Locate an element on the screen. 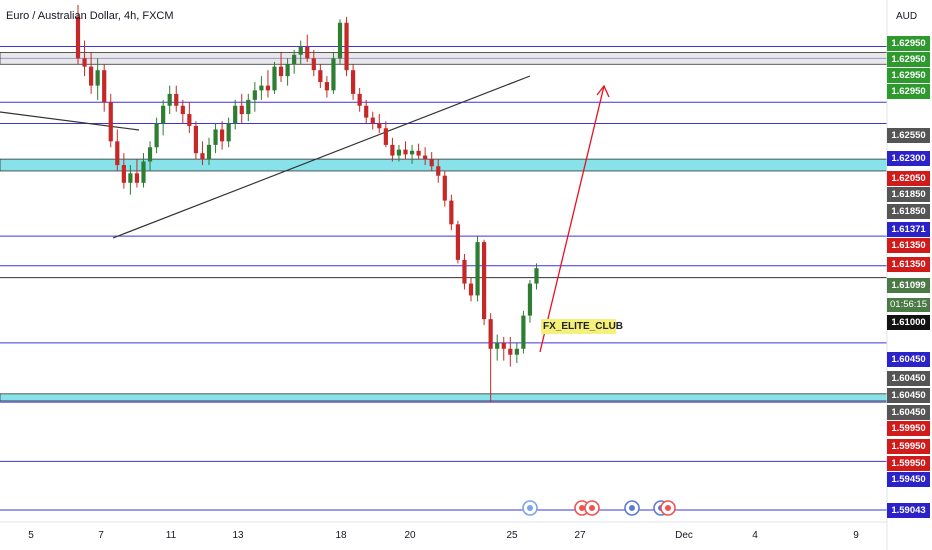 This screenshot has width=932, height=550. chart-title: Euro / Australian Dollar, 4h, FXCM is located at coordinates (90, 16).